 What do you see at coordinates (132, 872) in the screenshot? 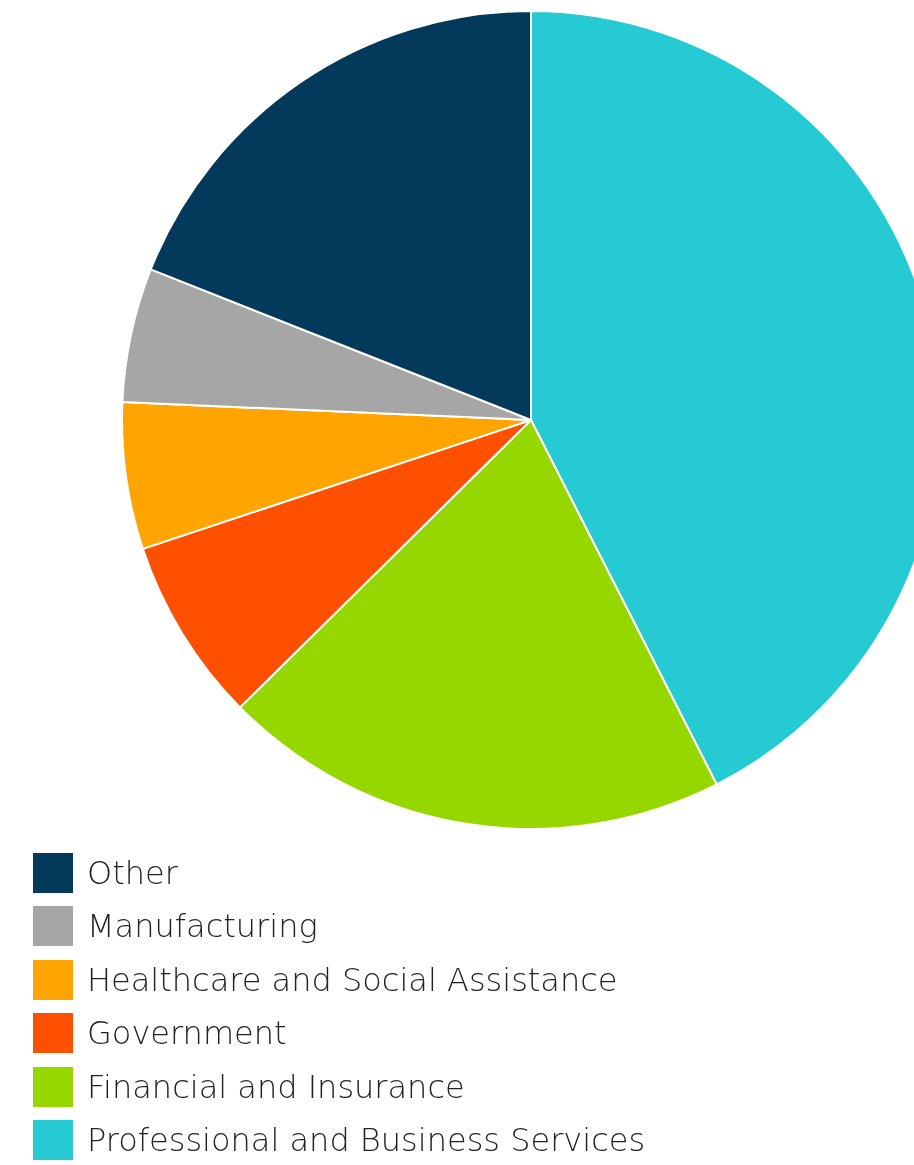
I see `legend-label: Other` at bounding box center [132, 872].